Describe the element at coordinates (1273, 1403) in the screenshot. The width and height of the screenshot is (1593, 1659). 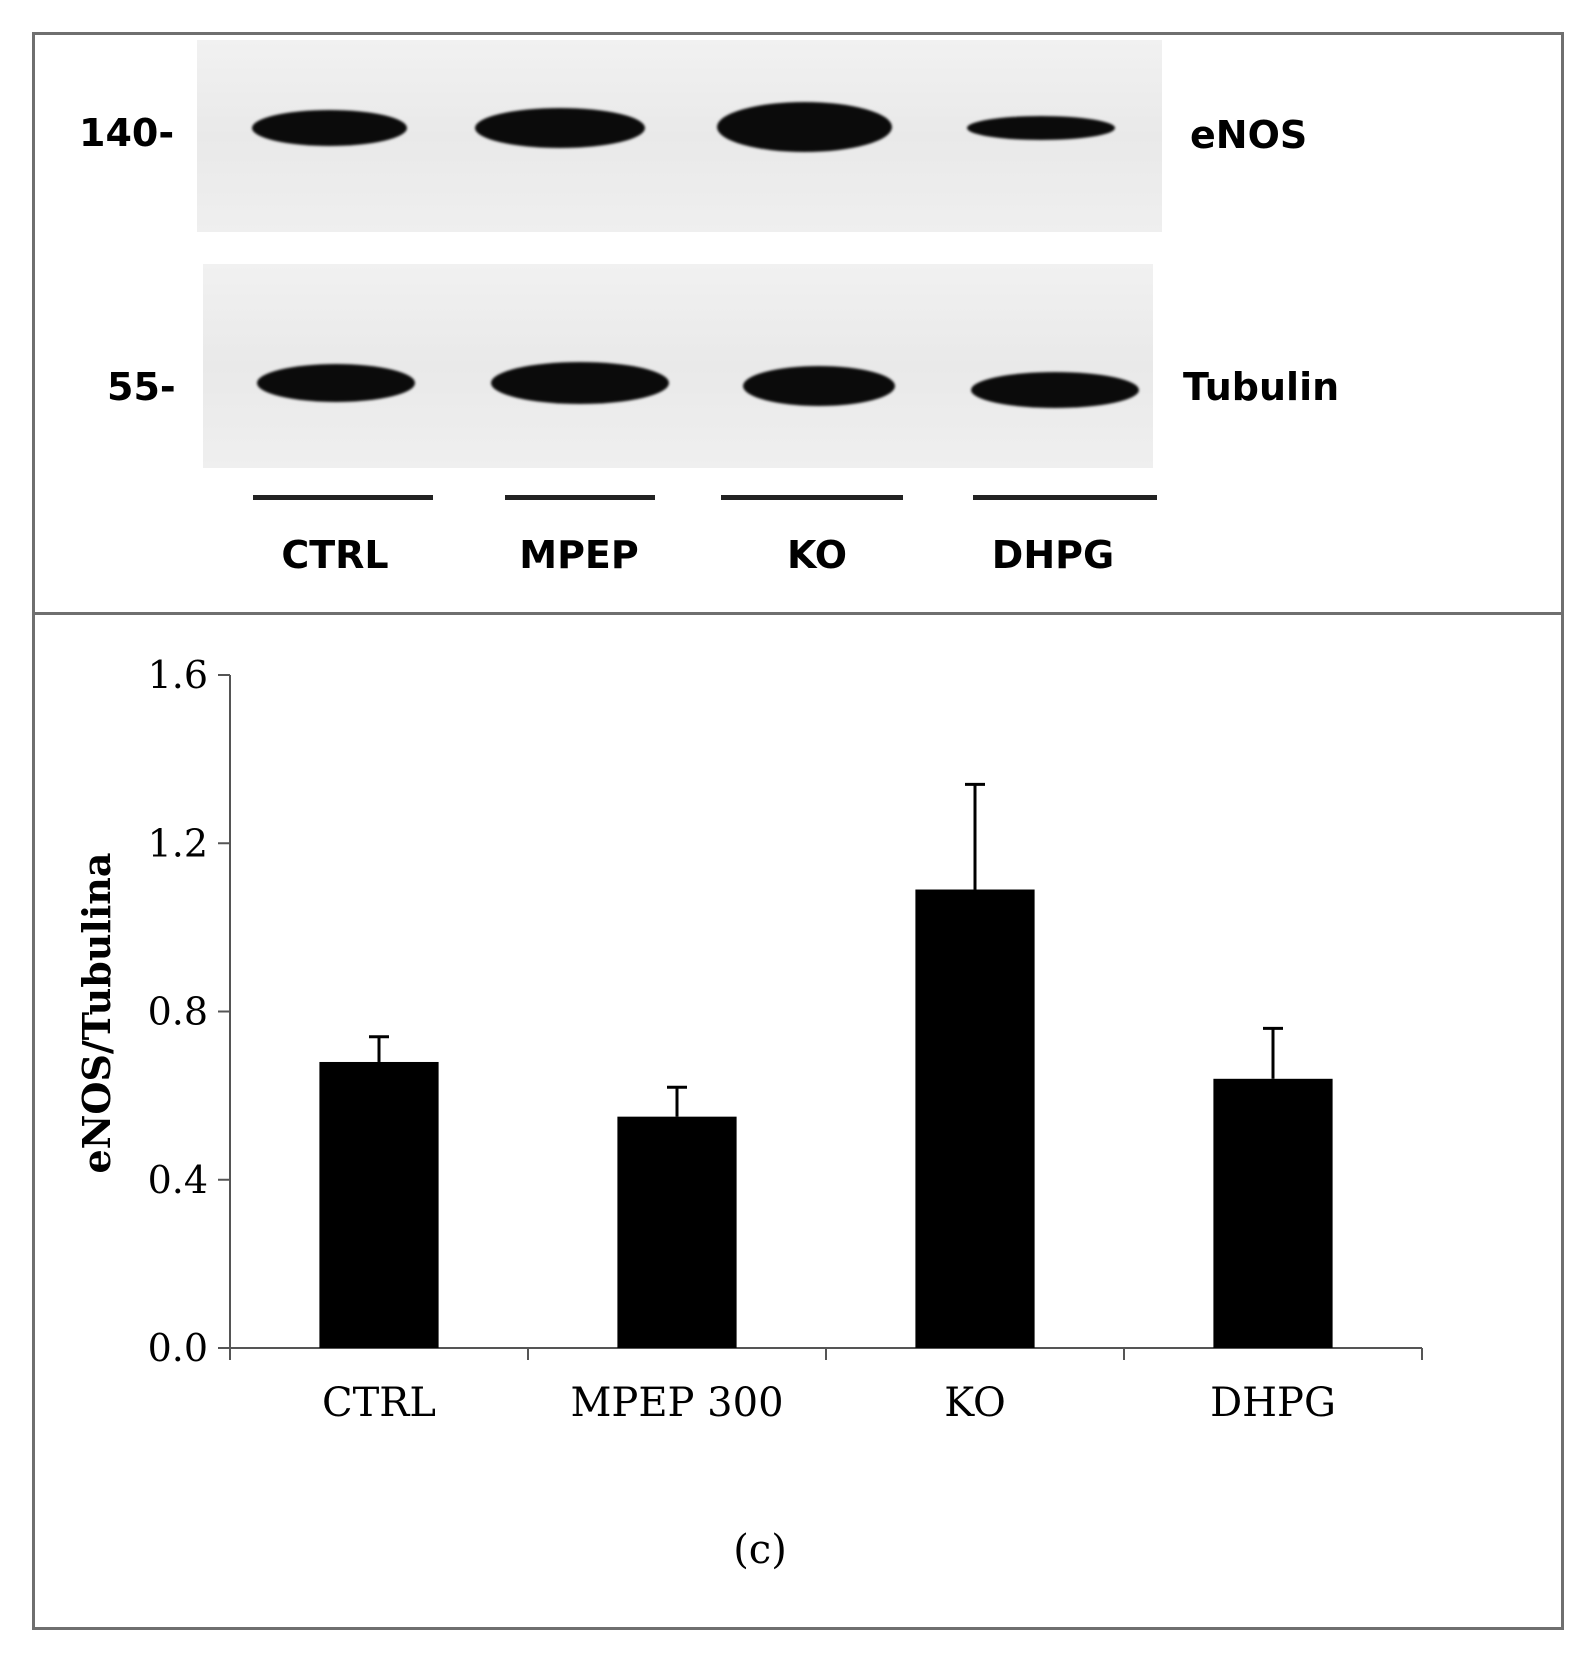
I see `x-tick-label: DHPG` at that location.